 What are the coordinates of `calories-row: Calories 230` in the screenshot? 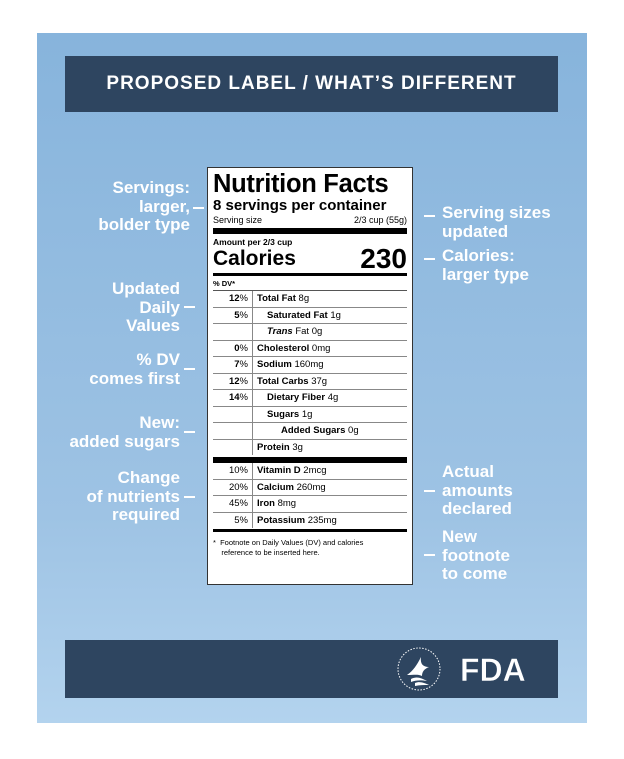 It's located at (310, 258).